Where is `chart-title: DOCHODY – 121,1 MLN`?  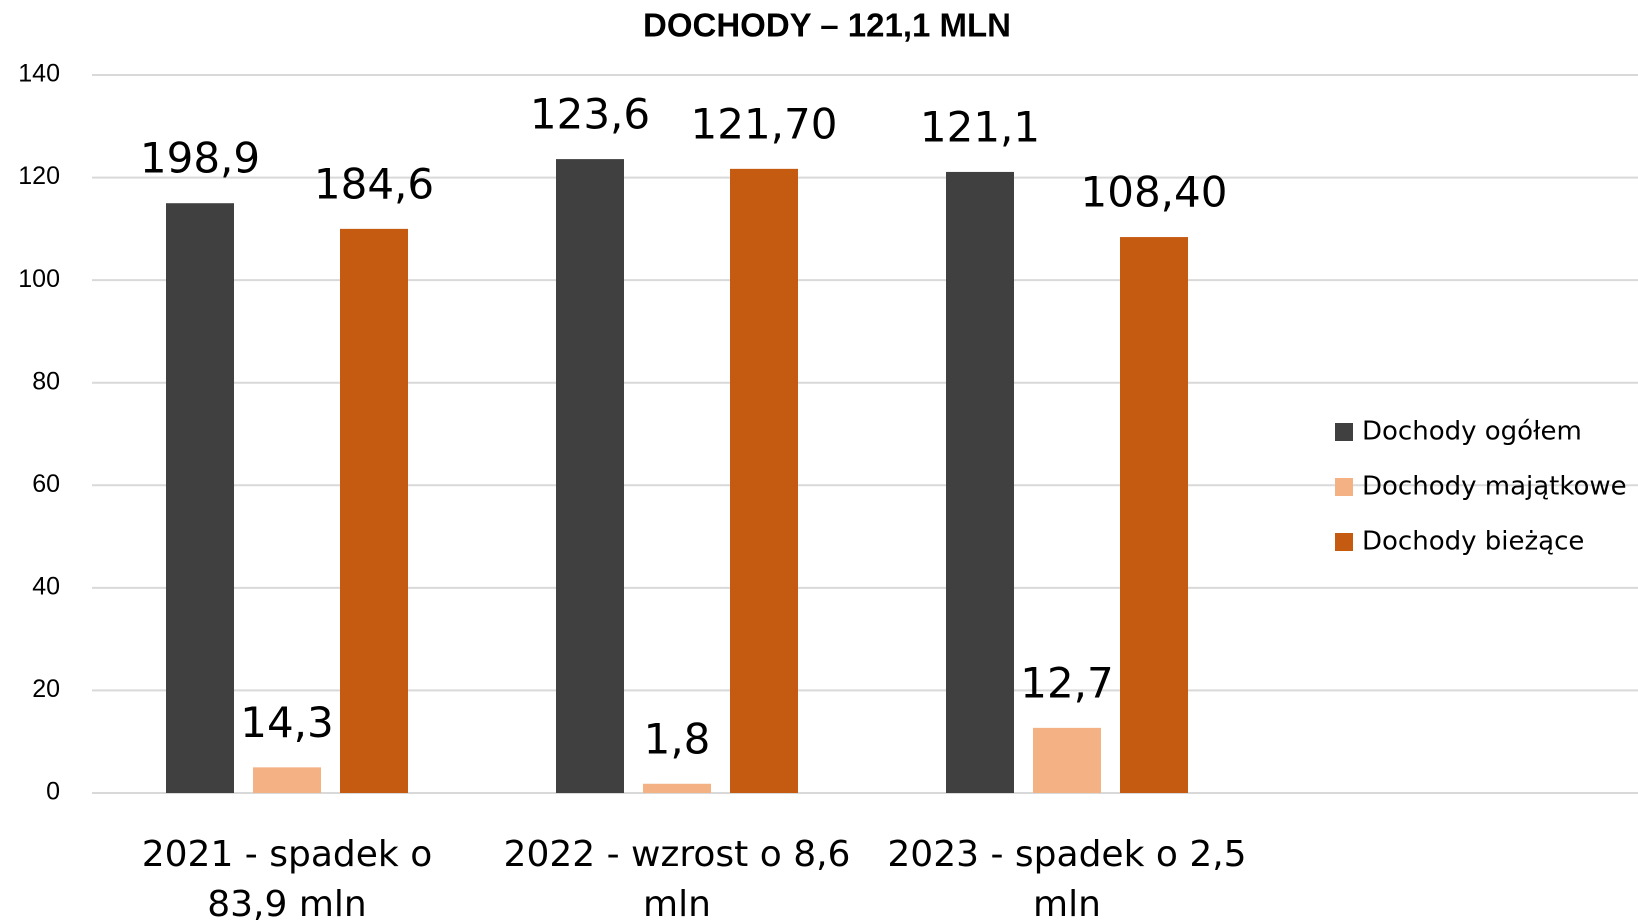
chart-title: DOCHODY – 121,1 MLN is located at coordinates (827, 25).